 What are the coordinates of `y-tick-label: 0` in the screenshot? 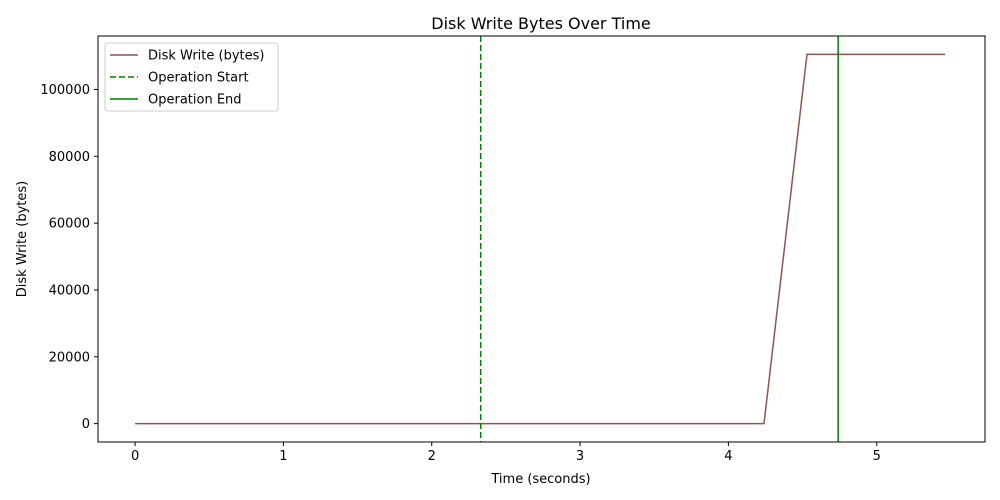 It's located at (86, 424).